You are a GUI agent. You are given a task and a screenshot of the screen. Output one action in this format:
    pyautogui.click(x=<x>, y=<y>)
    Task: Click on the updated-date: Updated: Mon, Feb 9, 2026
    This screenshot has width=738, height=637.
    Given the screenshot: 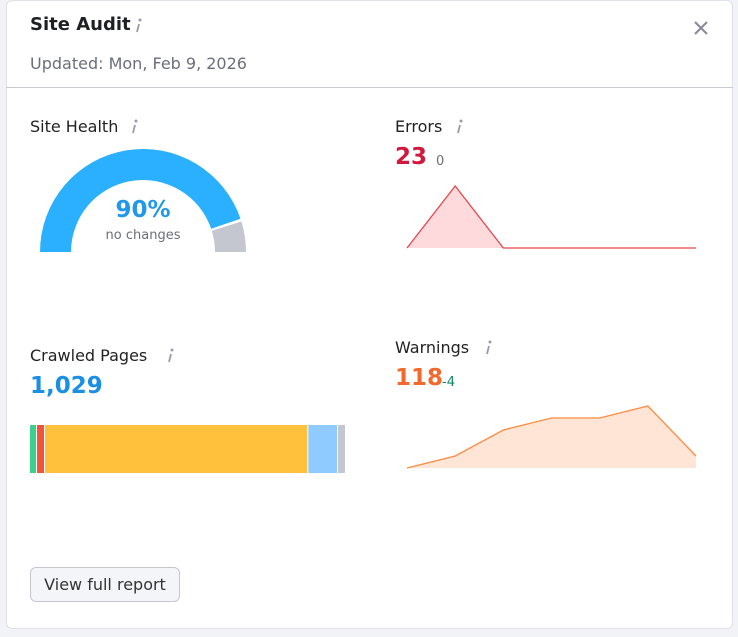 What is the action you would take?
    pyautogui.click(x=138, y=63)
    